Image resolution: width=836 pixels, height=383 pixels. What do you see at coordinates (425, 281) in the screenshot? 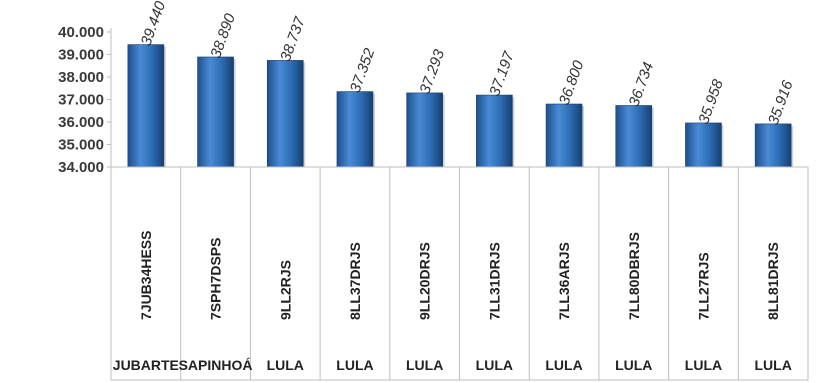
I see `category-label: 9LL20DRJS` at bounding box center [425, 281].